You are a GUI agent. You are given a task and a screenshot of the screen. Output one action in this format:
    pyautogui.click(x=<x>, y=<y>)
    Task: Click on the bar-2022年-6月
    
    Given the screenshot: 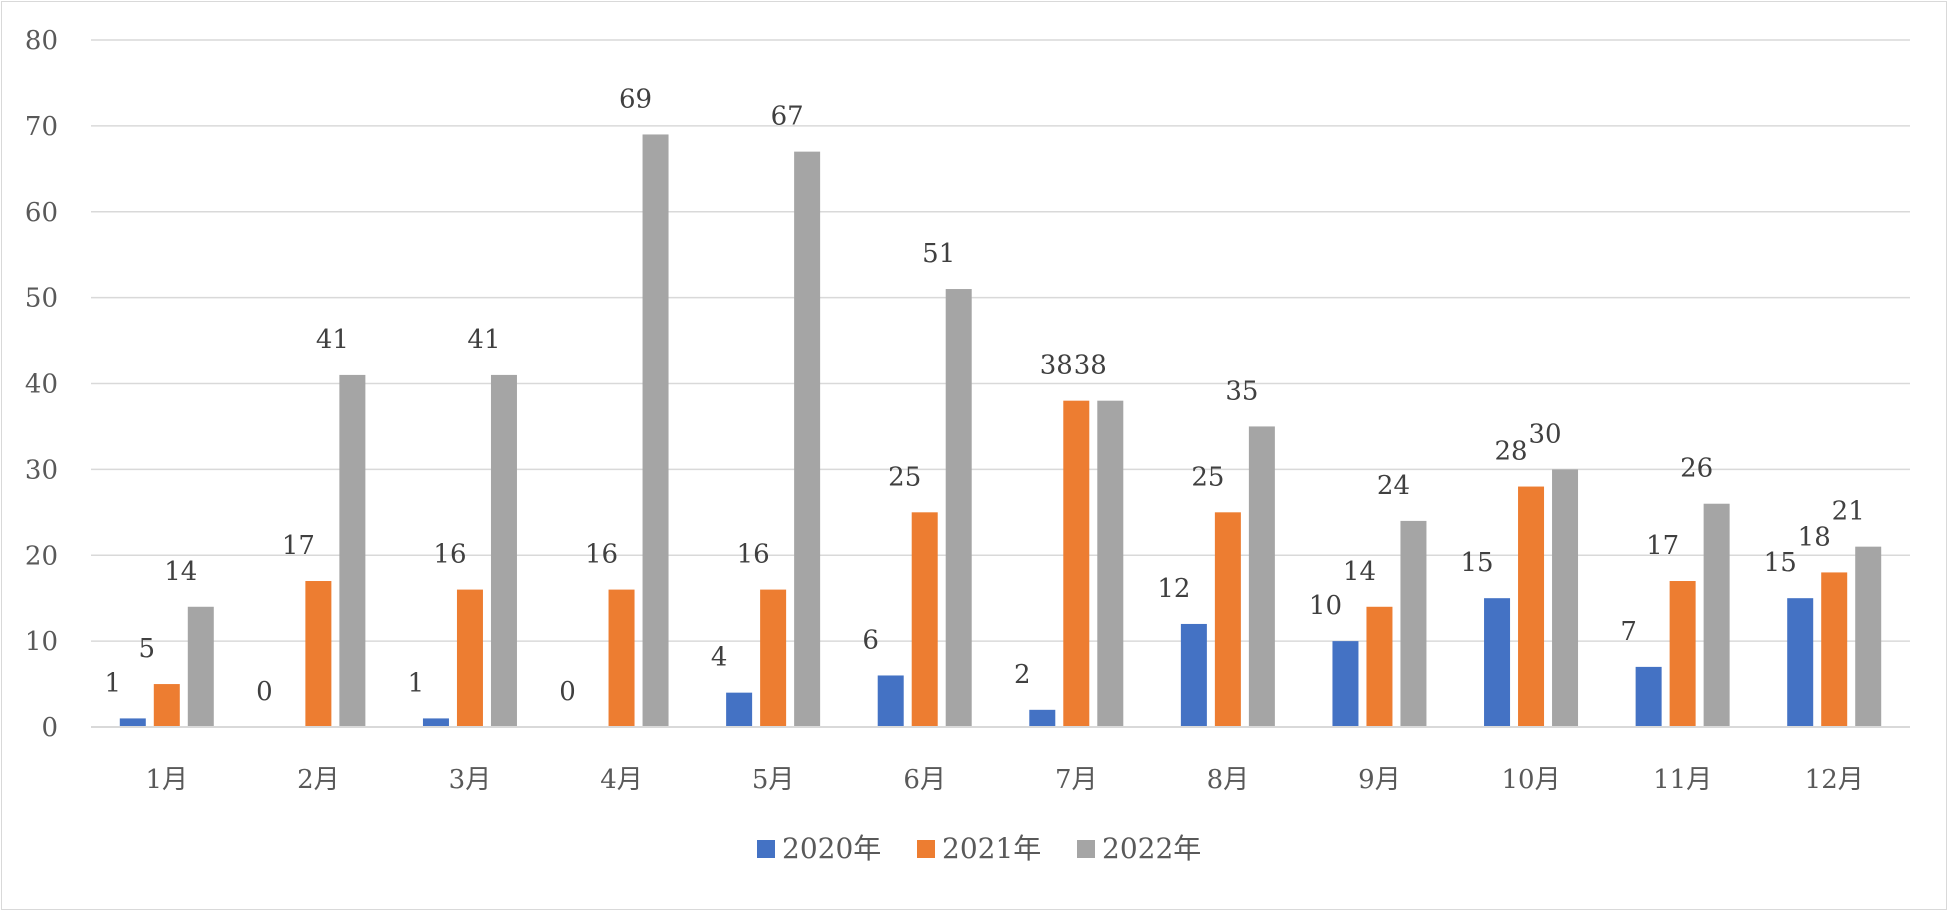 What is the action you would take?
    pyautogui.click(x=958, y=508)
    